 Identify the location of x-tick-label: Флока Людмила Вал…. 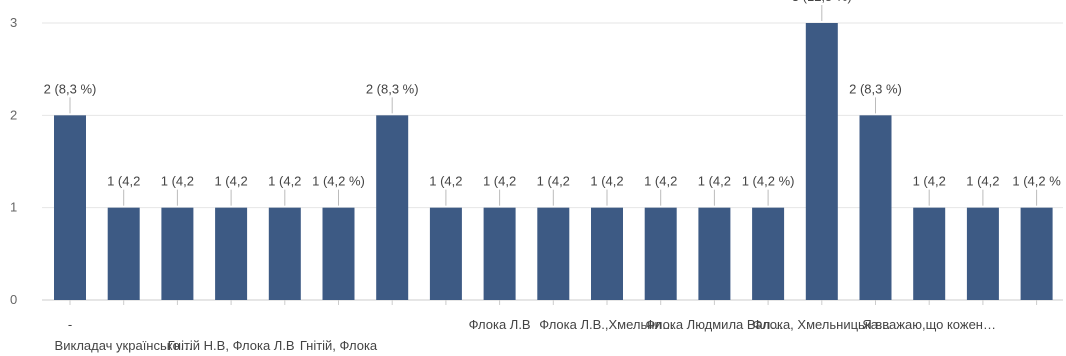
(714, 324).